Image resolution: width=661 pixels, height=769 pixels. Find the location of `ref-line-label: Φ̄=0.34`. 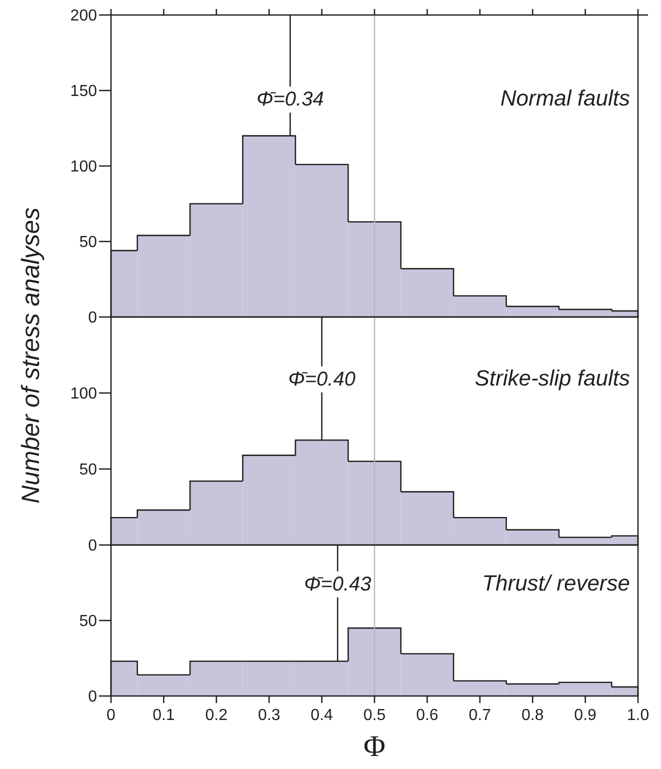

ref-line-label: Φ̄=0.34 is located at coordinates (290, 99).